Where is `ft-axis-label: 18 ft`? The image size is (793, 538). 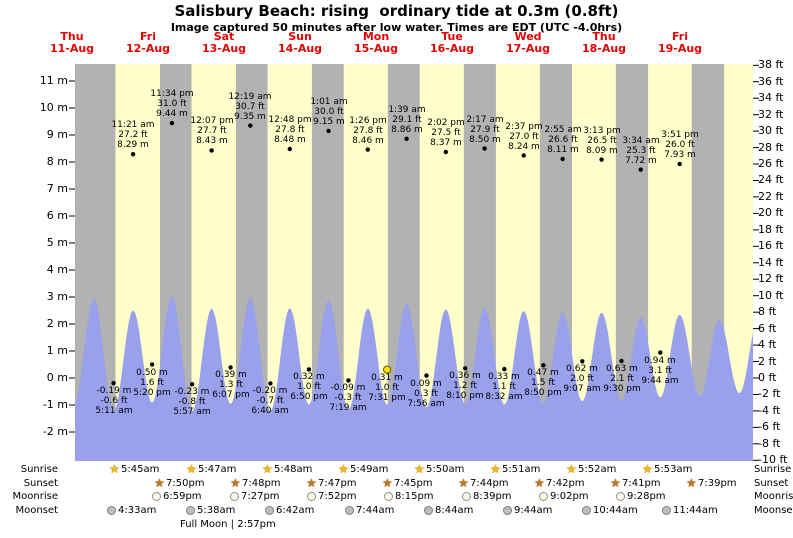 ft-axis-label: 18 ft is located at coordinates (771, 229).